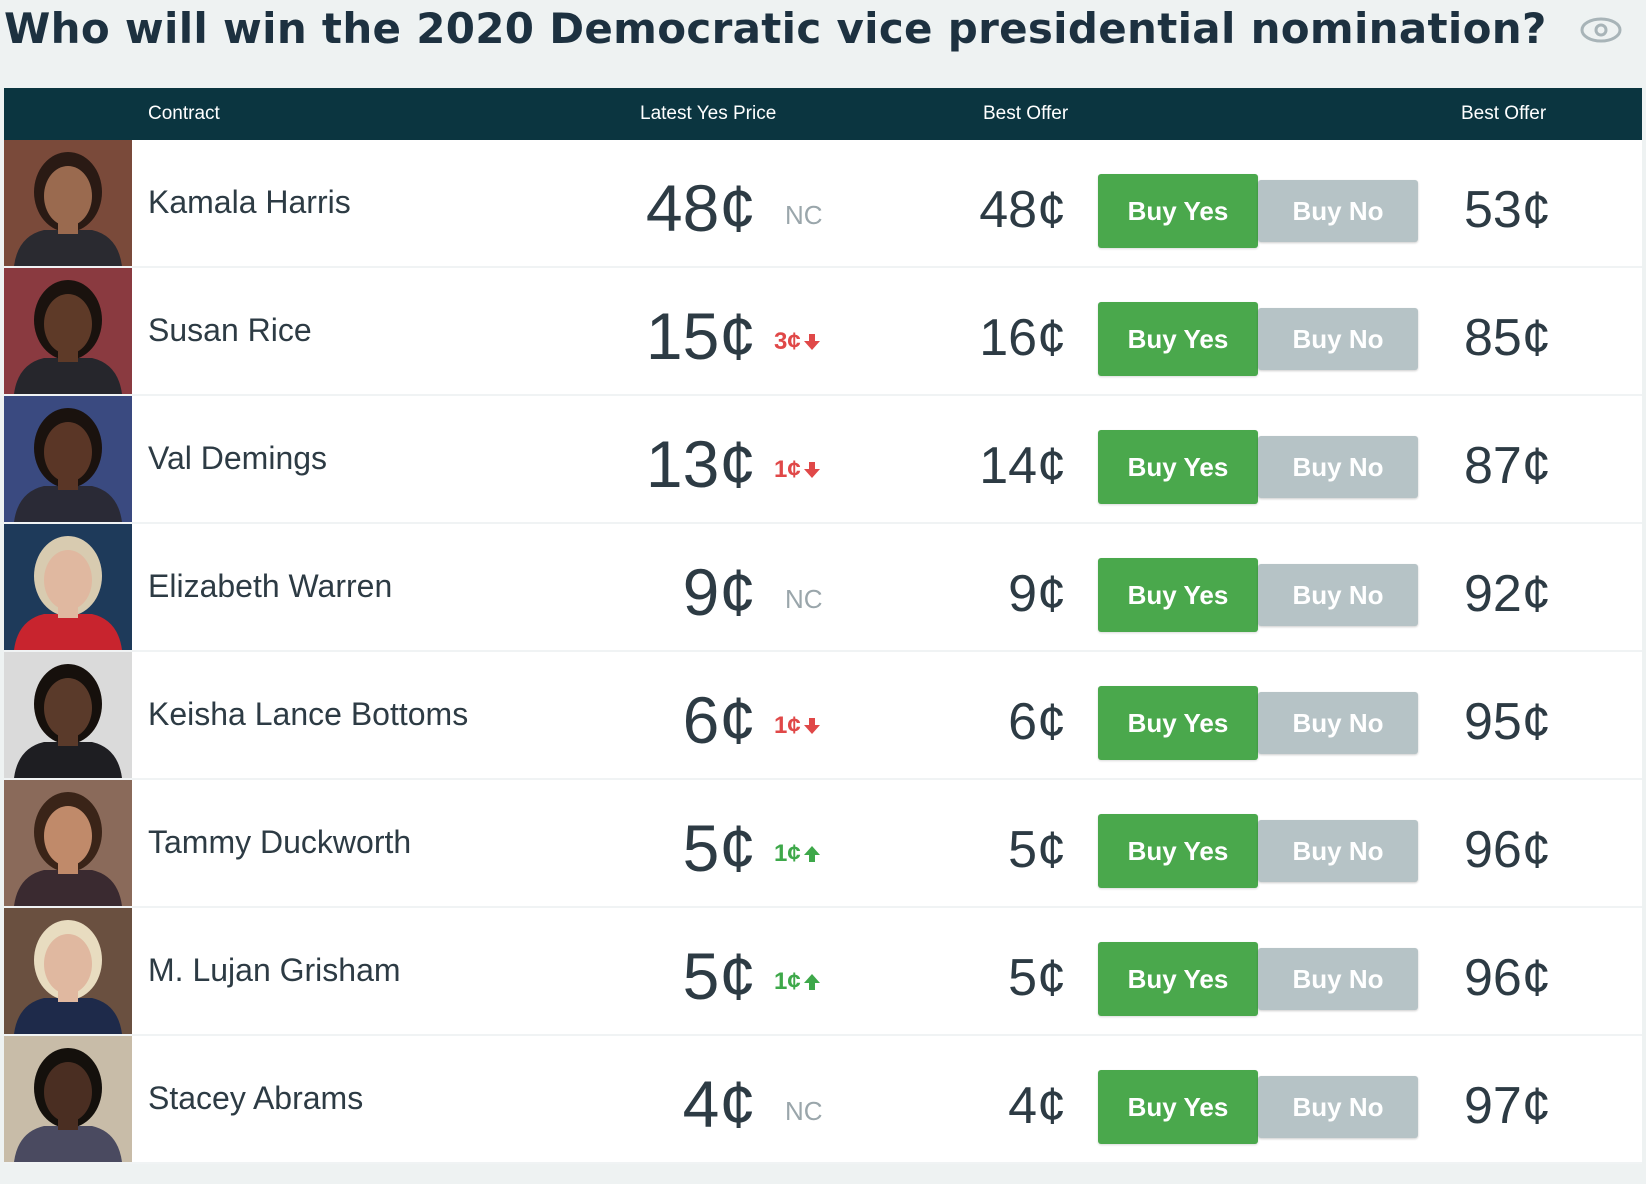  Describe the element at coordinates (1037, 722) in the screenshot. I see `best-offer-yes: 6¢` at that location.